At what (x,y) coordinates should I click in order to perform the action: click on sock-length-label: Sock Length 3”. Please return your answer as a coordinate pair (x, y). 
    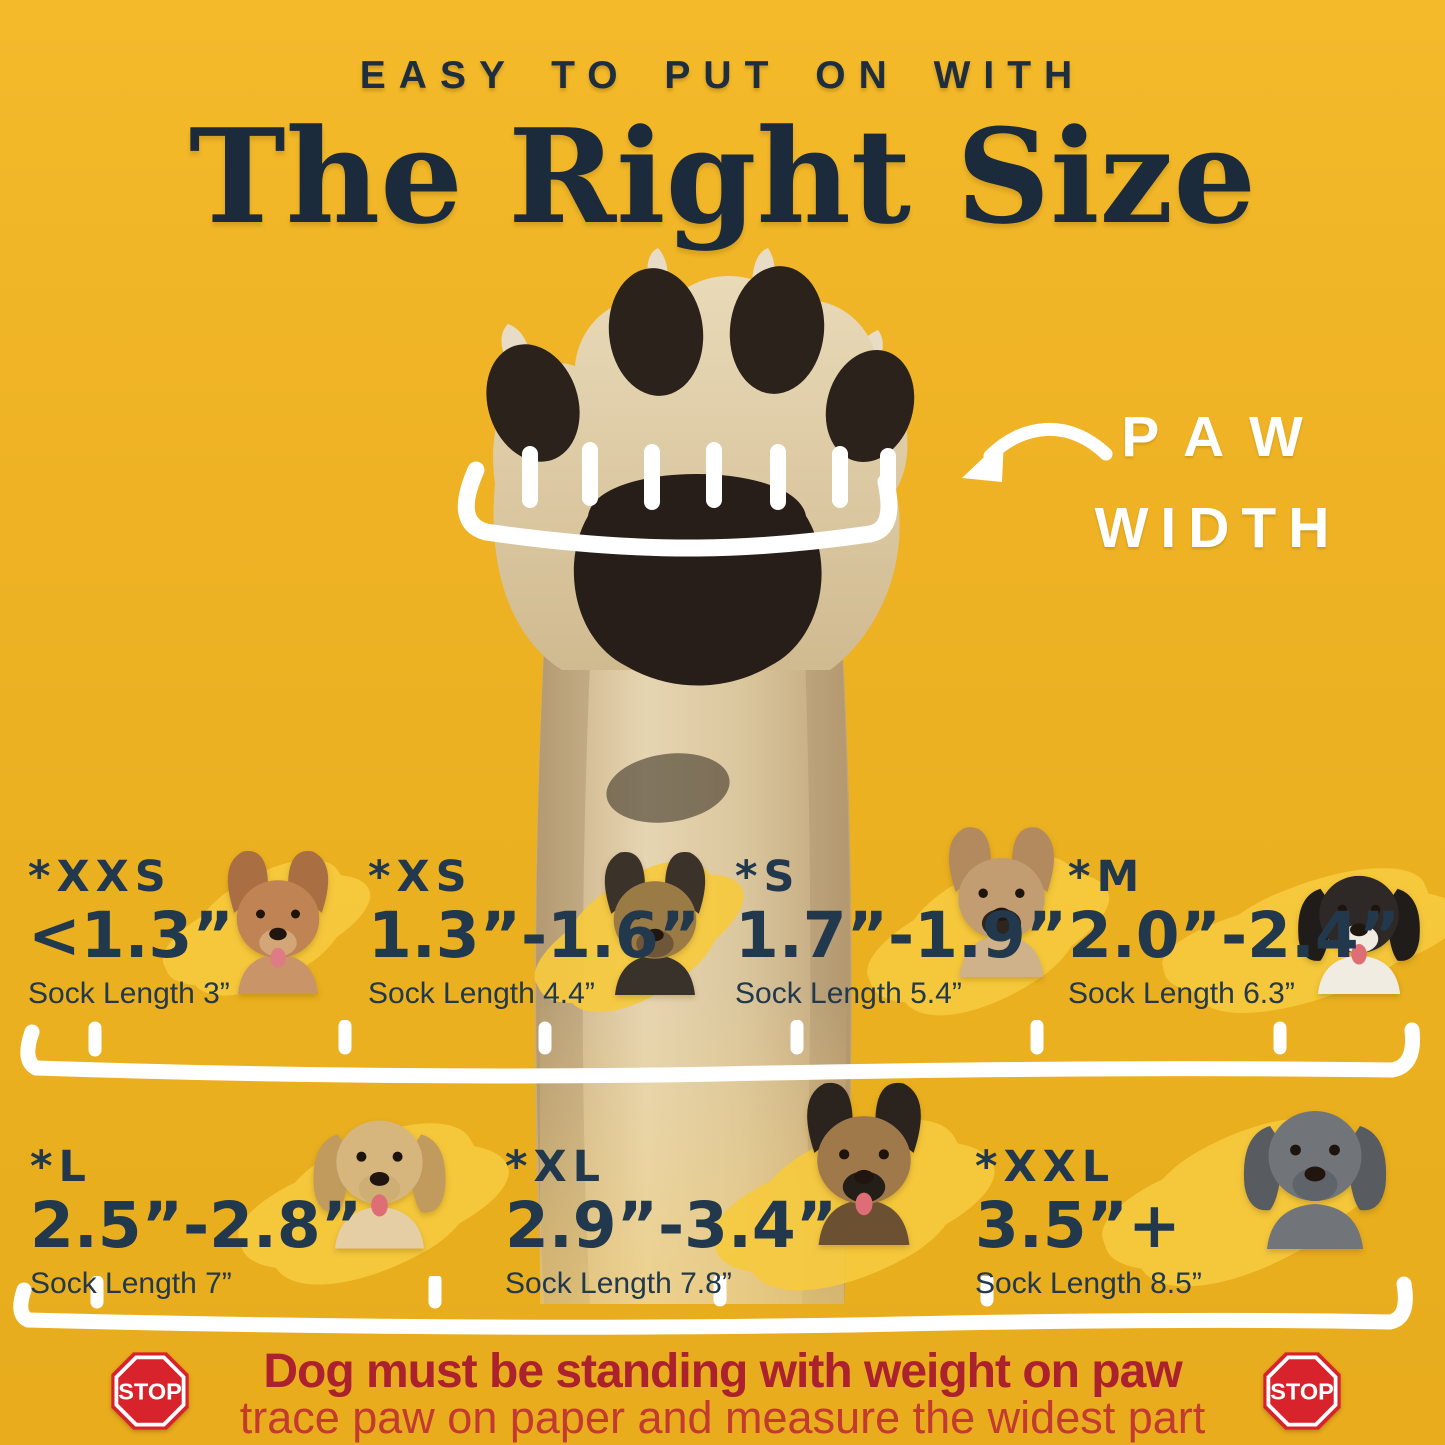
    Looking at the image, I should click on (129, 994).